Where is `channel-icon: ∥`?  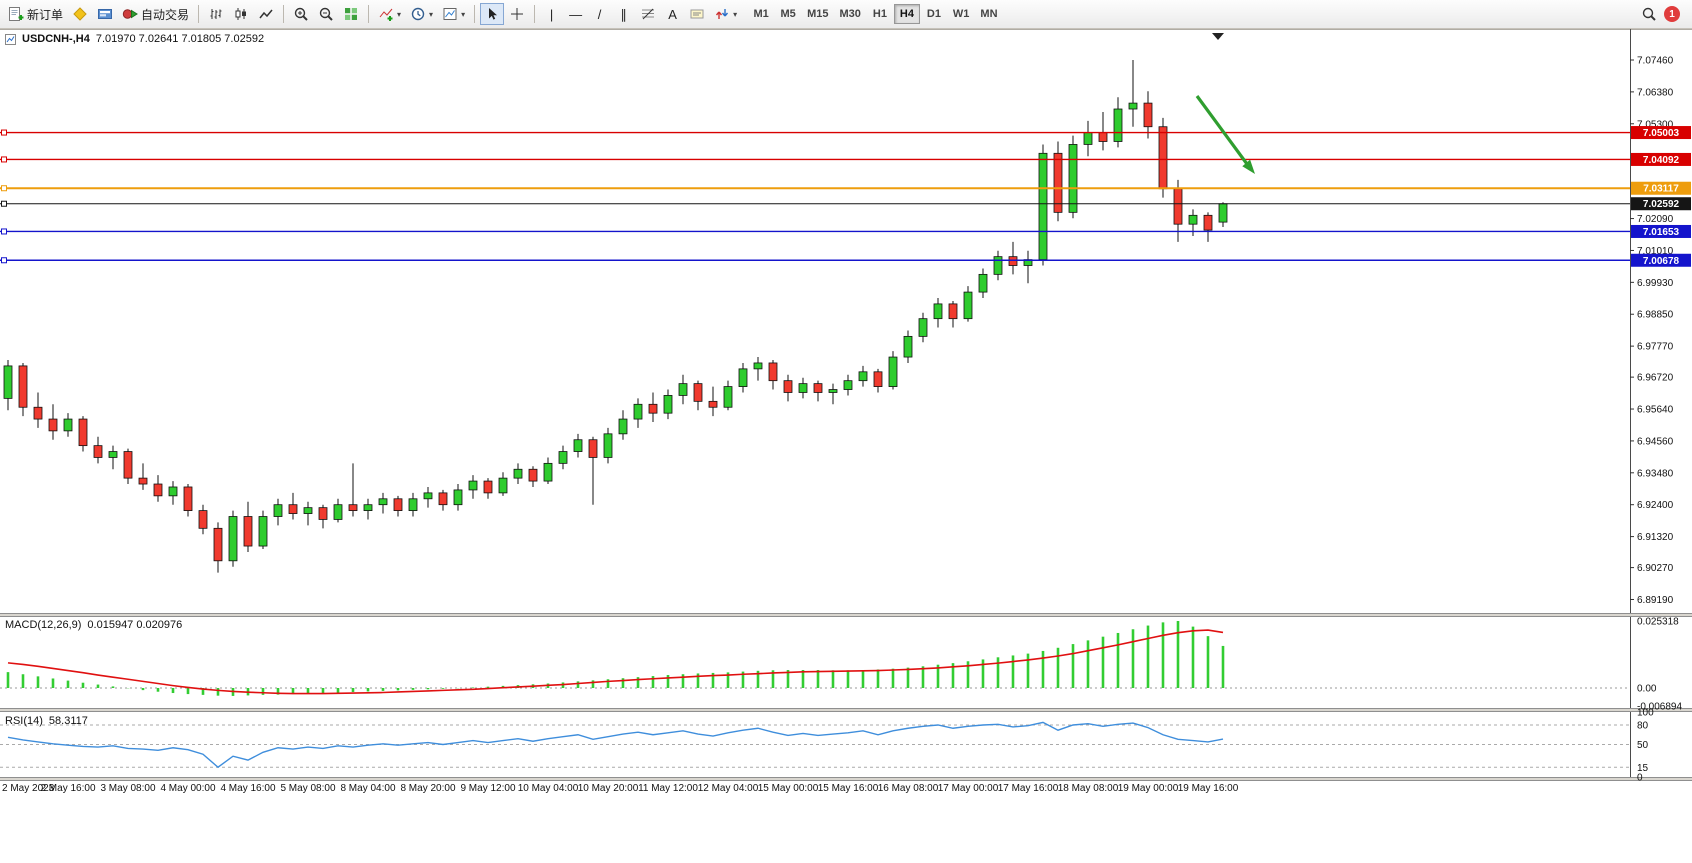
channel-icon: ∥ is located at coordinates (623, 14).